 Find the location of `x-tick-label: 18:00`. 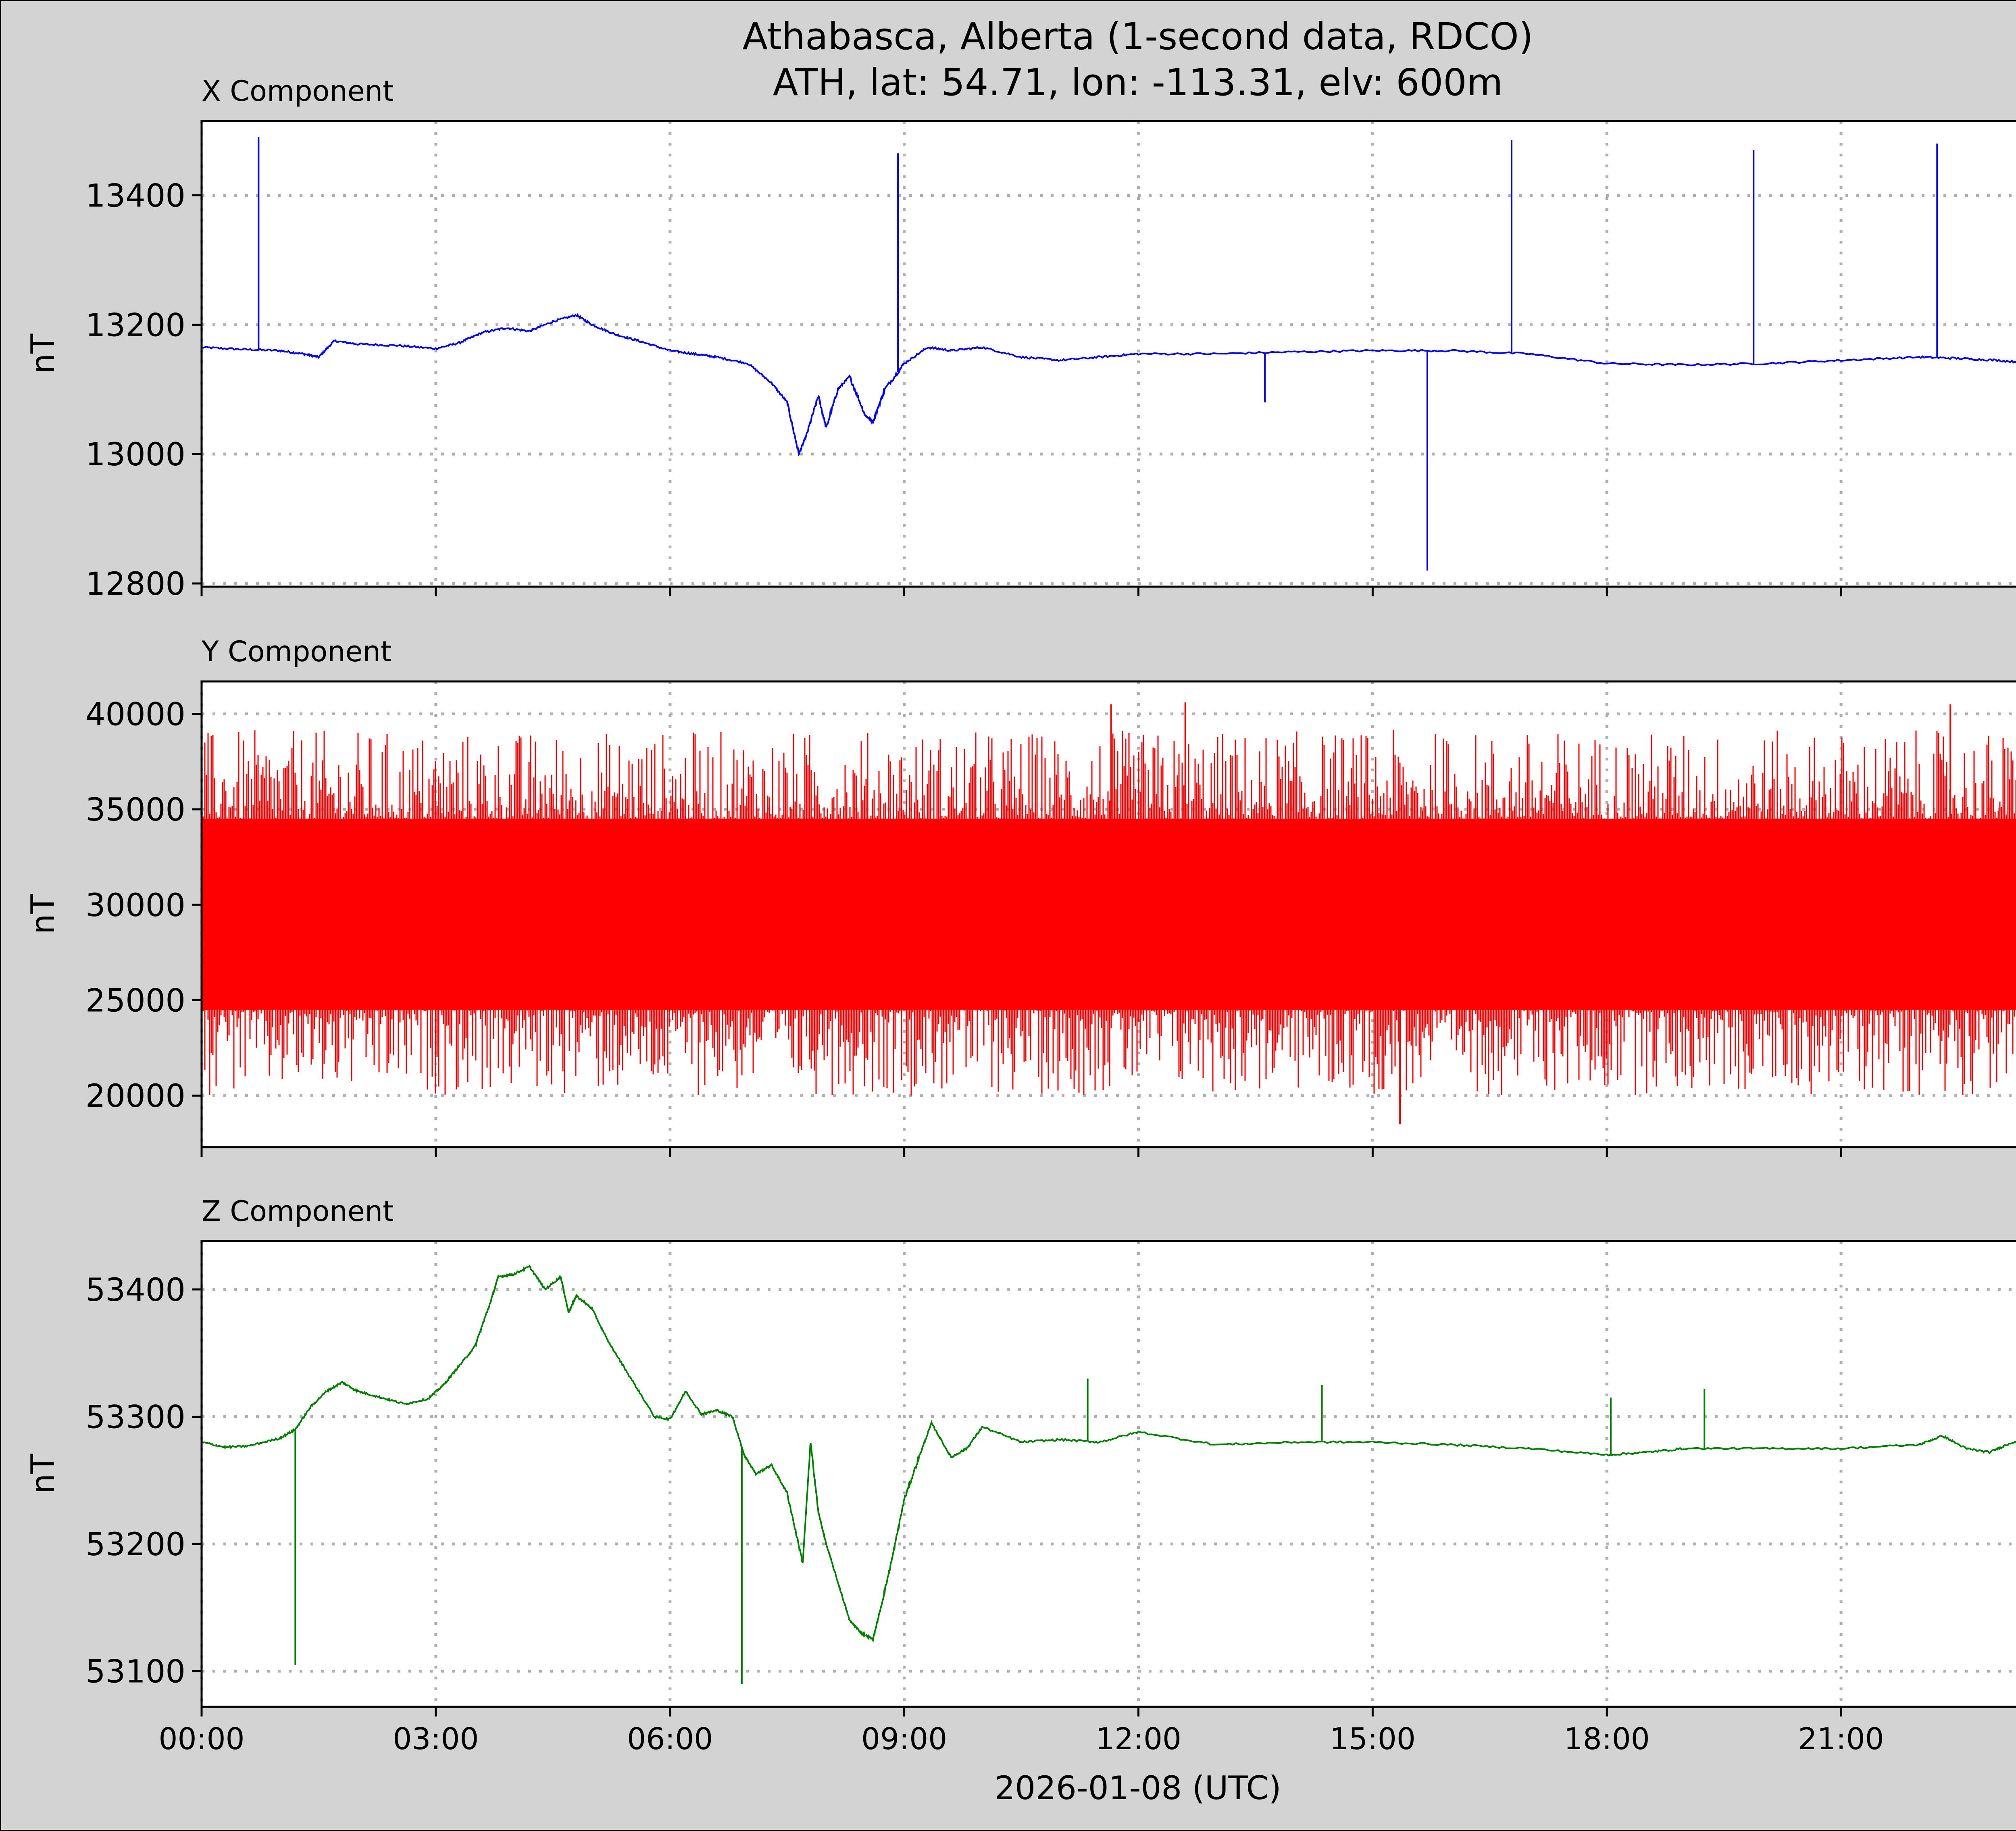

x-tick-label: 18:00 is located at coordinates (1607, 1739).